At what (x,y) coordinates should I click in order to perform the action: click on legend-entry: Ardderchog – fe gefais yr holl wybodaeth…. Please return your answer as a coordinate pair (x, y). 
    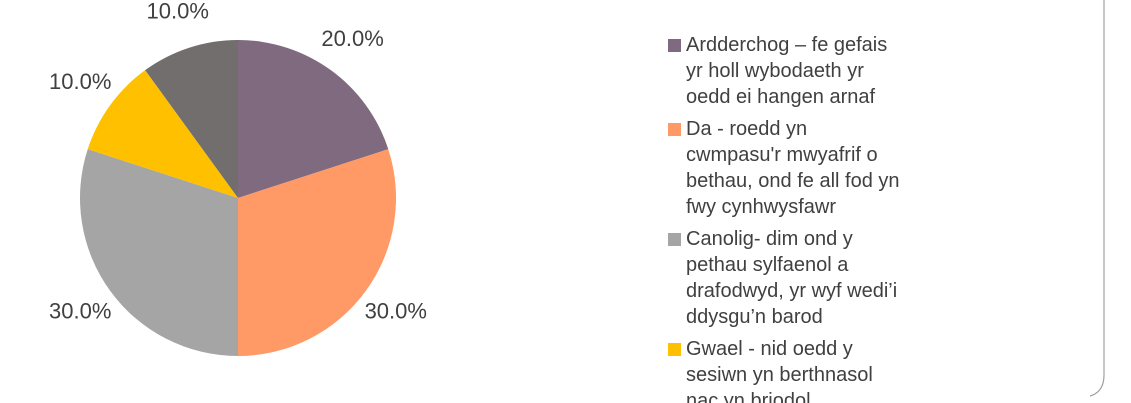
    Looking at the image, I should click on (888, 71).